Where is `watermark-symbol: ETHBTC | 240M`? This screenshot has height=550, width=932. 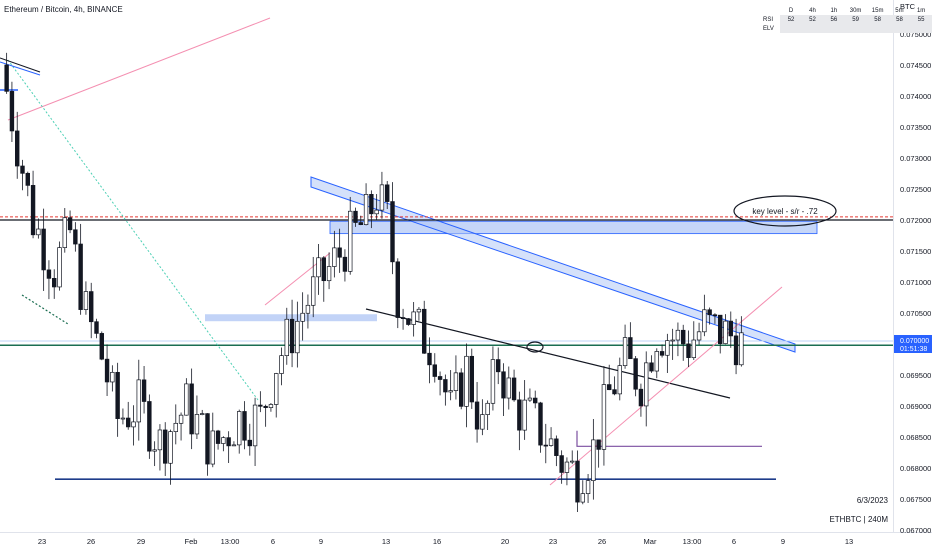
watermark-symbol: ETHBTC | 240M is located at coordinates (858, 519).